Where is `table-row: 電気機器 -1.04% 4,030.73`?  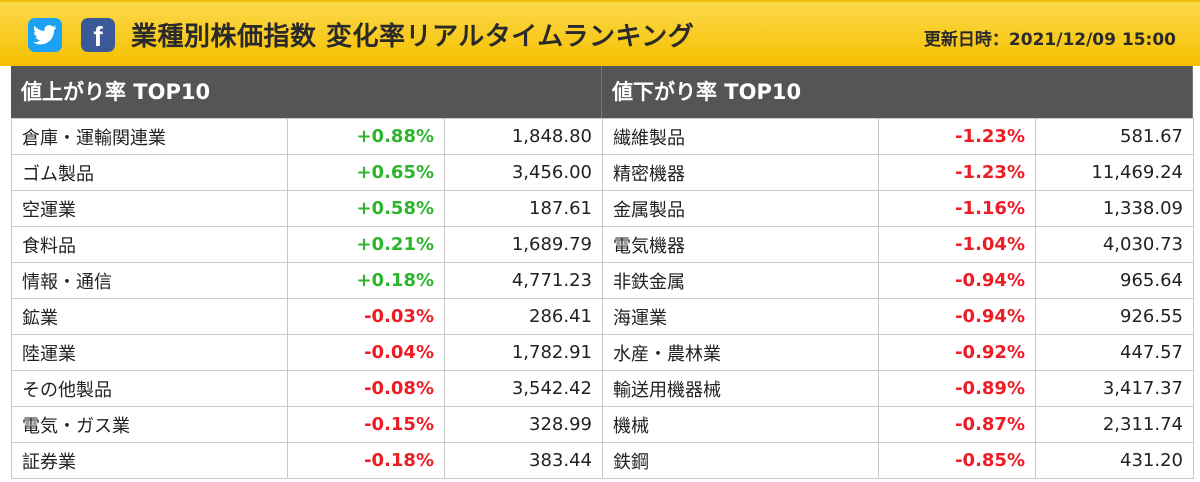 table-row: 電気機器 -1.04% 4,030.73 is located at coordinates (898, 244).